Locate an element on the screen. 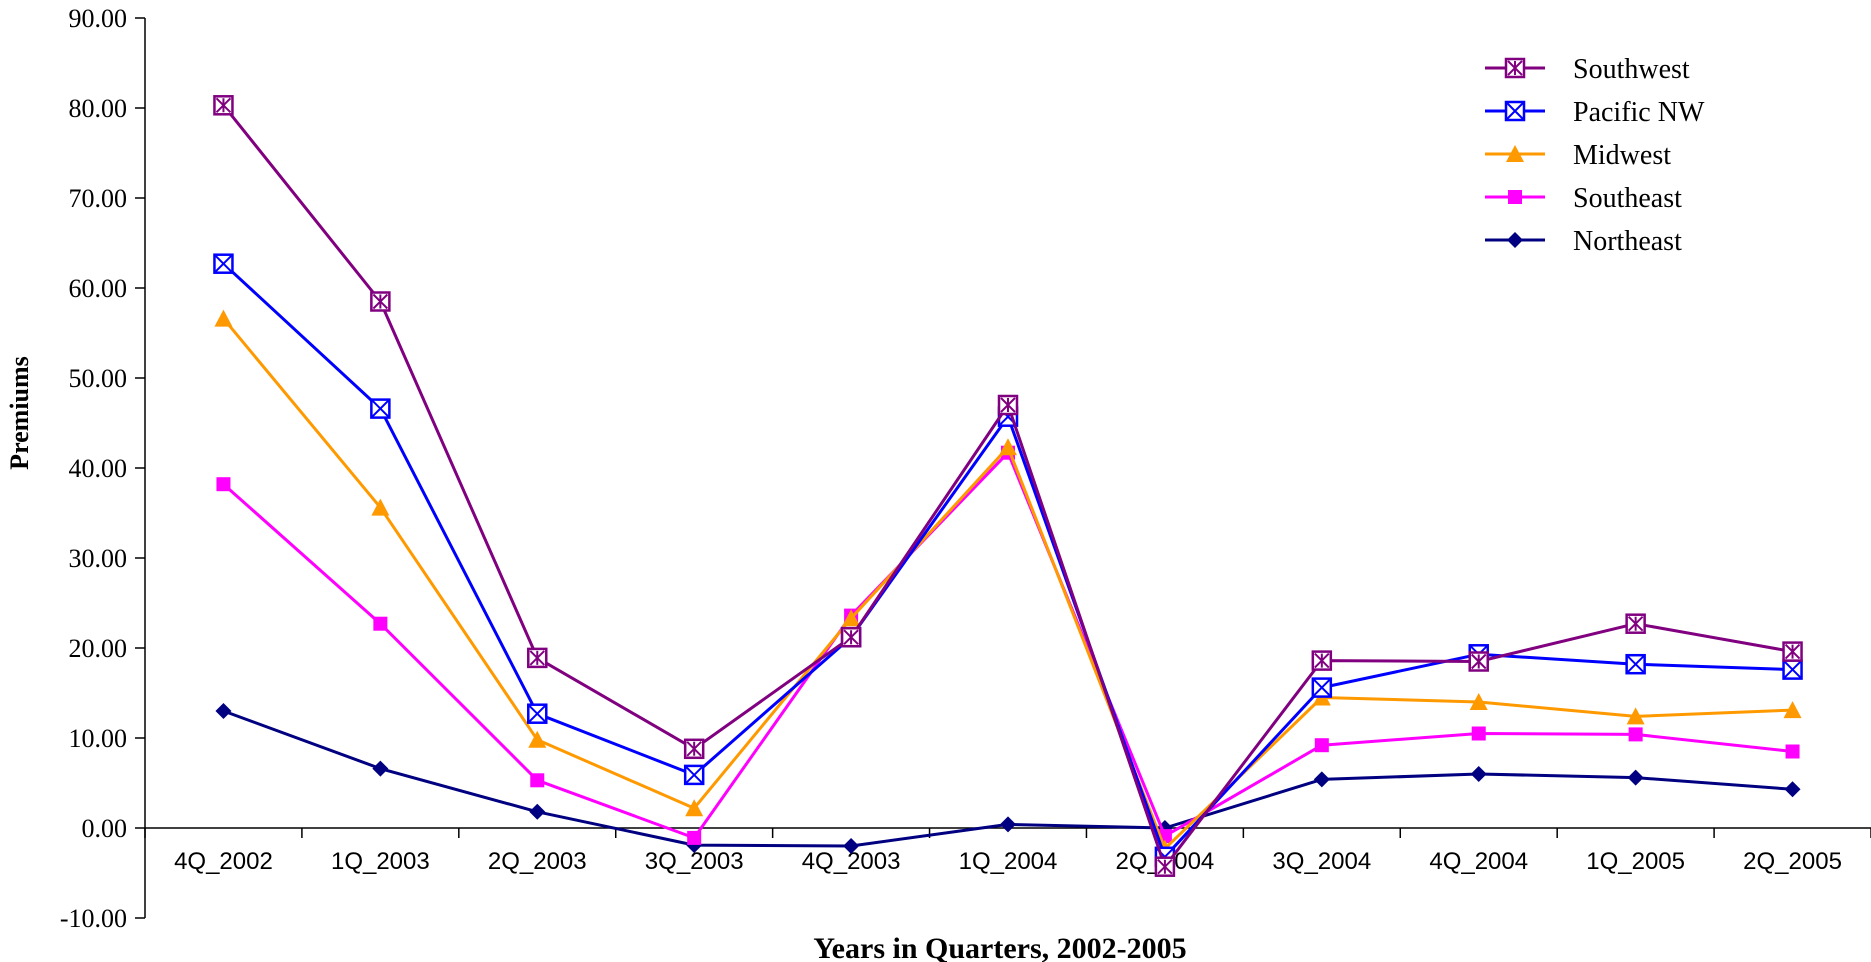  x-tick-label: 1Q_2003 is located at coordinates (380, 861).